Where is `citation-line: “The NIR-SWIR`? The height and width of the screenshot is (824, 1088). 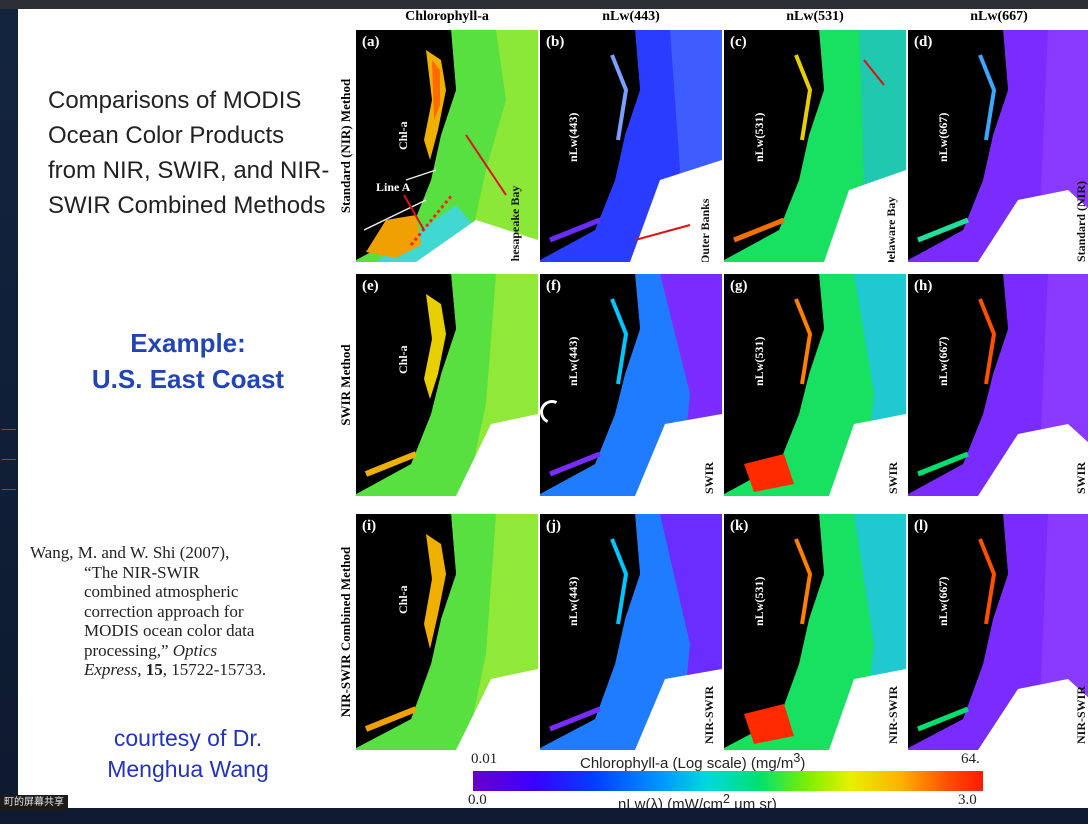
citation-line: “The NIR-SWIR is located at coordinates (142, 572).